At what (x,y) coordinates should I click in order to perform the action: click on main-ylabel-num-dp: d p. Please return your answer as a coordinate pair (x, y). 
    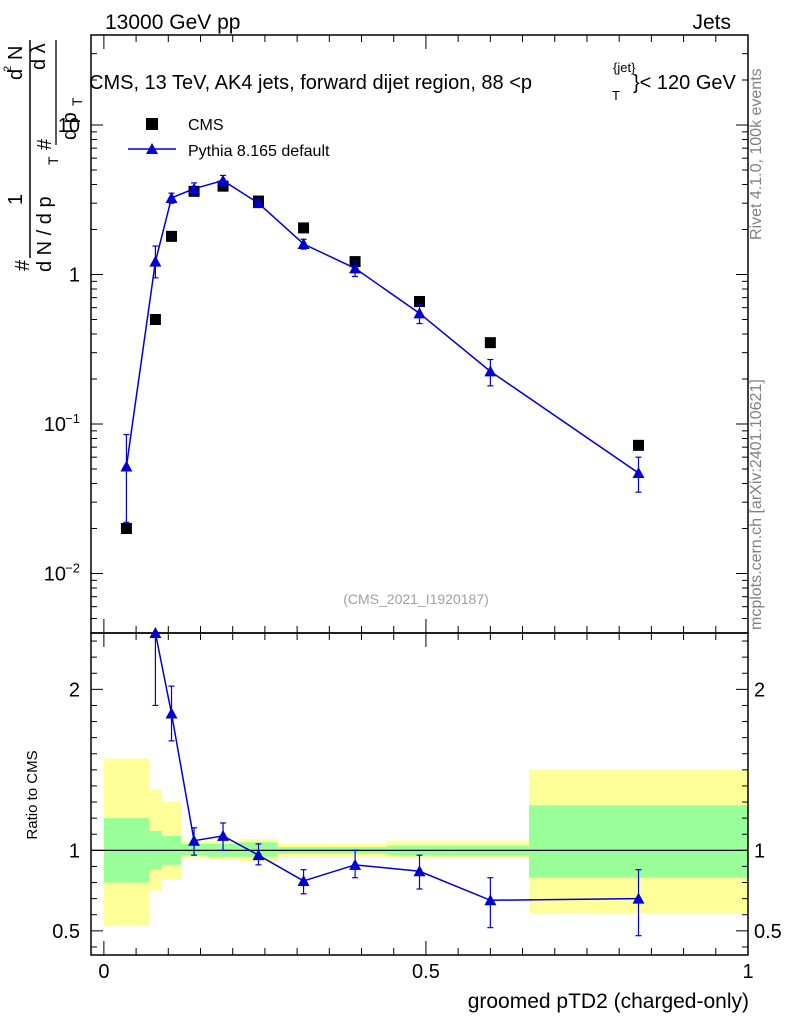
    Looking at the image, I should click on (70, 126).